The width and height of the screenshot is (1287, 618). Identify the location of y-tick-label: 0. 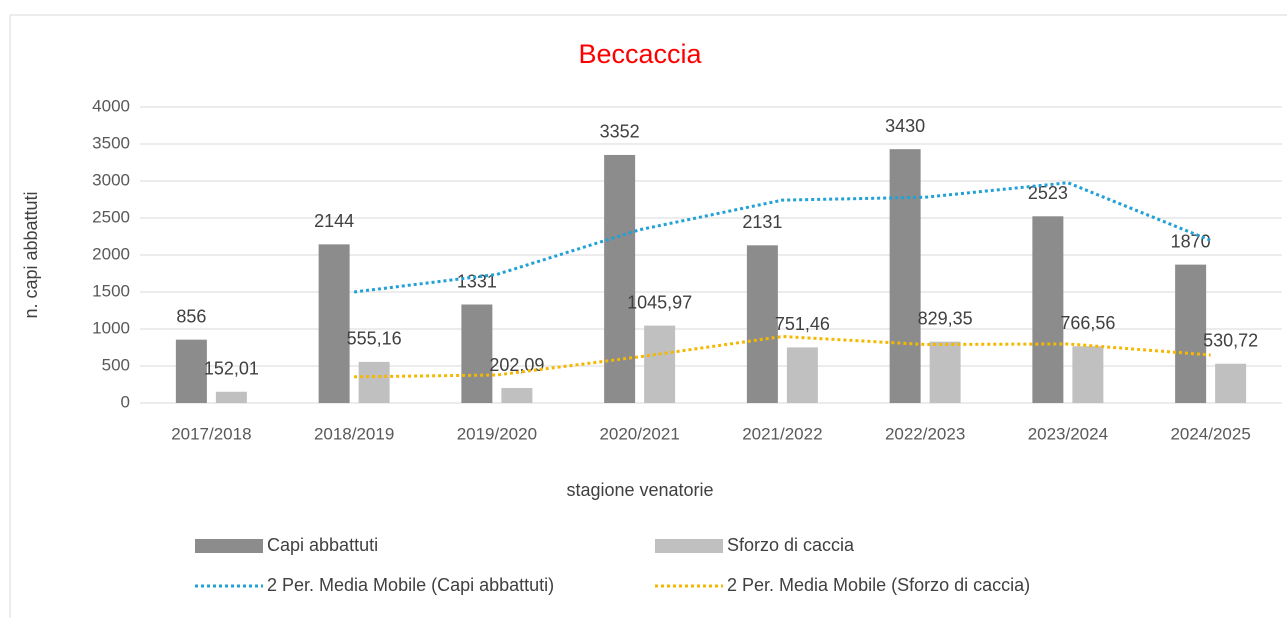
(125, 401).